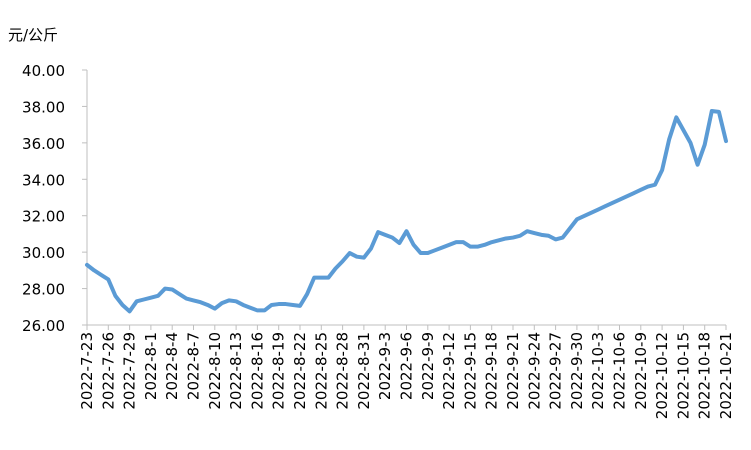 This screenshot has height=450, width=751. I want to click on y-tick-label: 36.00, so click(43, 144).